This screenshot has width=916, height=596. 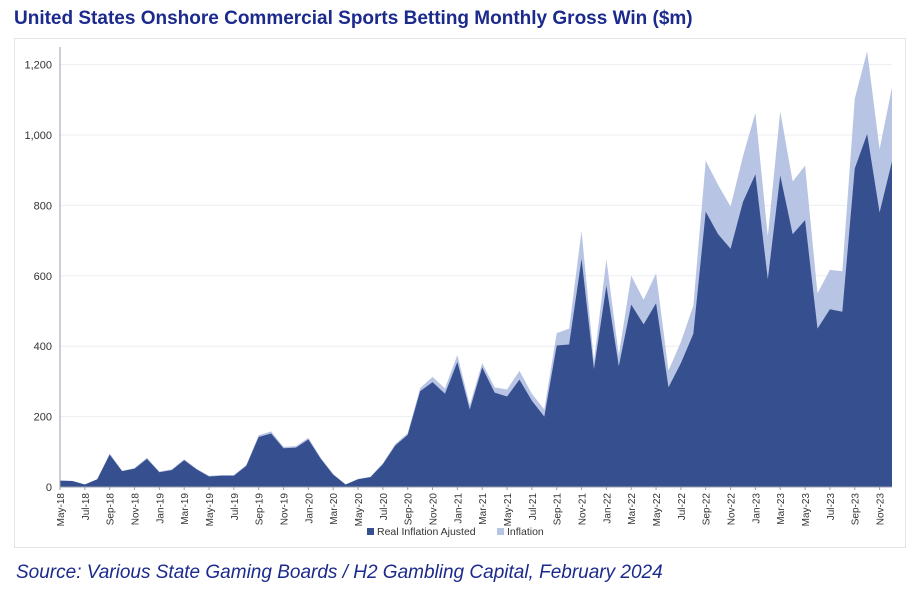 What do you see at coordinates (508, 510) in the screenshot?
I see `x-tick-label: May-21` at bounding box center [508, 510].